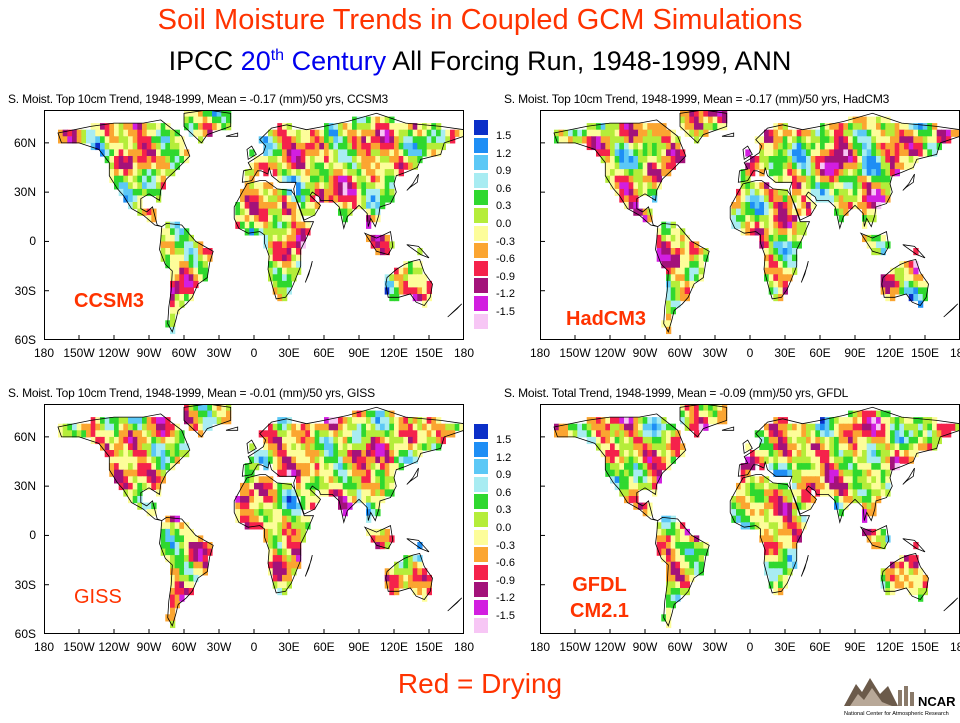 This screenshot has width=960, height=723. I want to click on lon-tick-label: 150E, so click(429, 353).